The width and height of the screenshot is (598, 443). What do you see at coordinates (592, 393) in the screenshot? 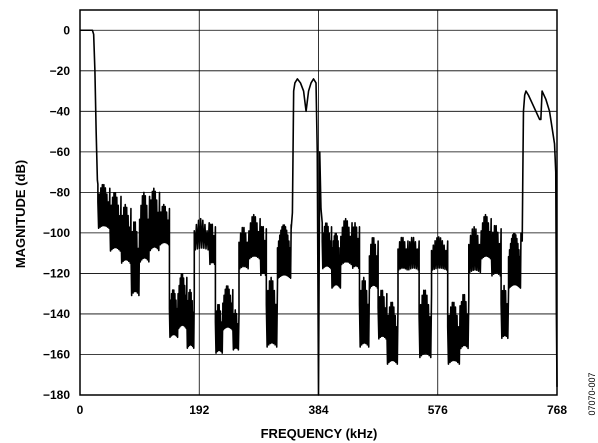
I see `figure-id: 07070-007` at bounding box center [592, 393].